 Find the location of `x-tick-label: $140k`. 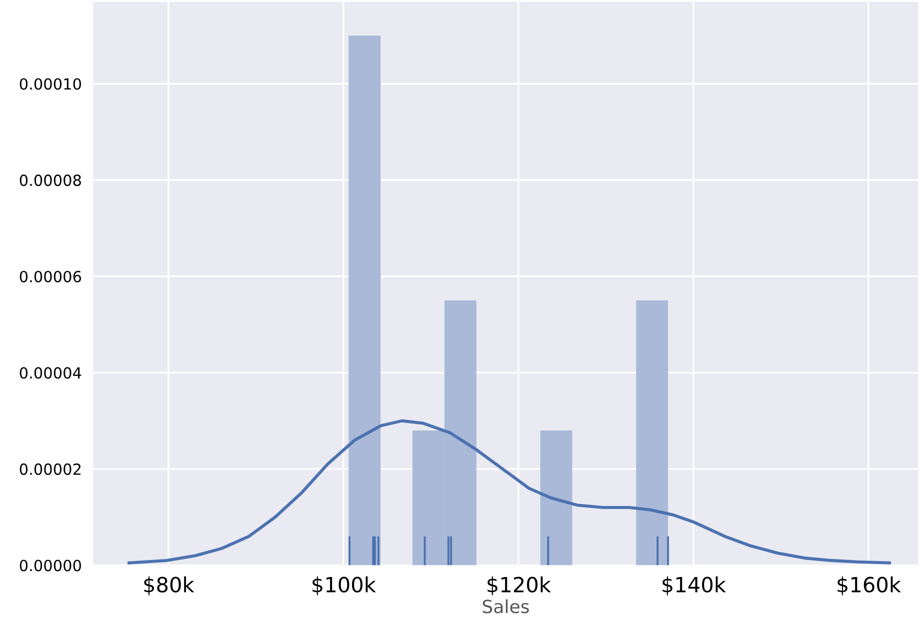

x-tick-label: $140k is located at coordinates (694, 586).